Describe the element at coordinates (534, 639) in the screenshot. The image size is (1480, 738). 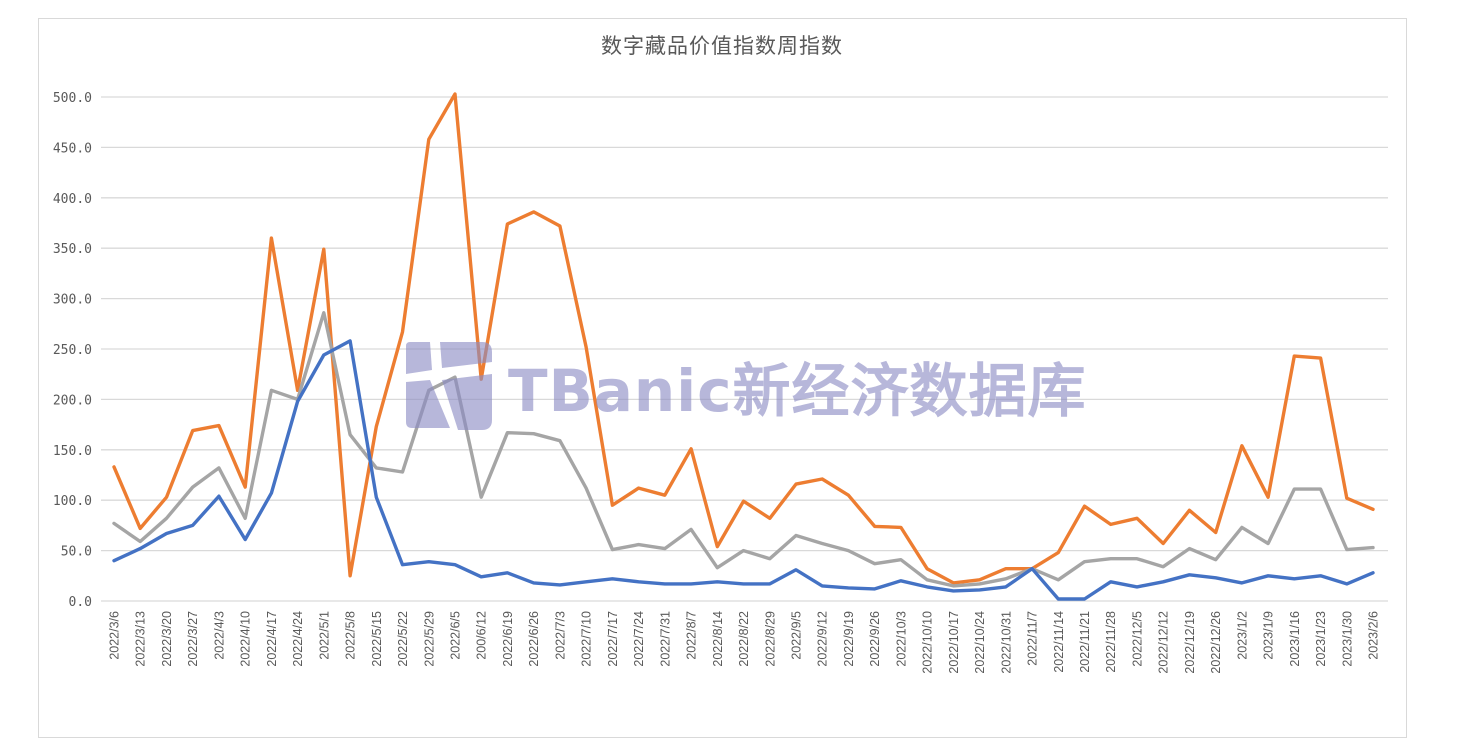
I see `x-tick-label: 2022/6/26` at that location.